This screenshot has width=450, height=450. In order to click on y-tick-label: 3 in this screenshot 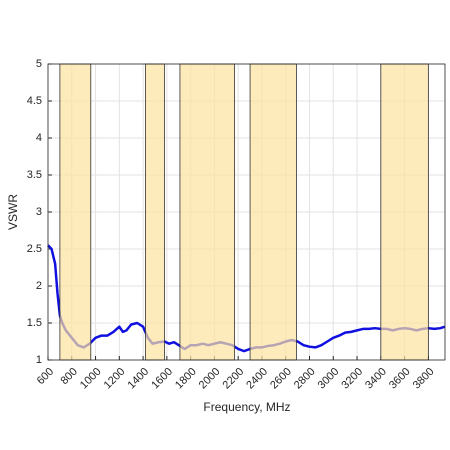, I will do `click(39, 212)`.